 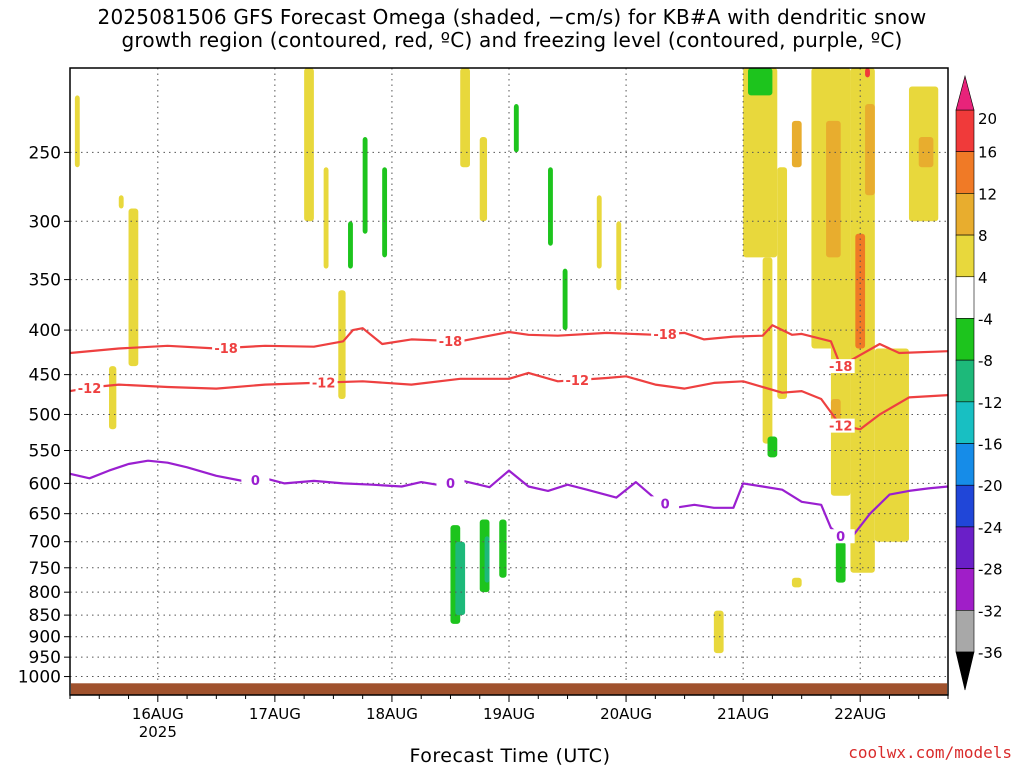 What do you see at coordinates (983, 278) in the screenshot?
I see `colorbar-label: 4` at bounding box center [983, 278].